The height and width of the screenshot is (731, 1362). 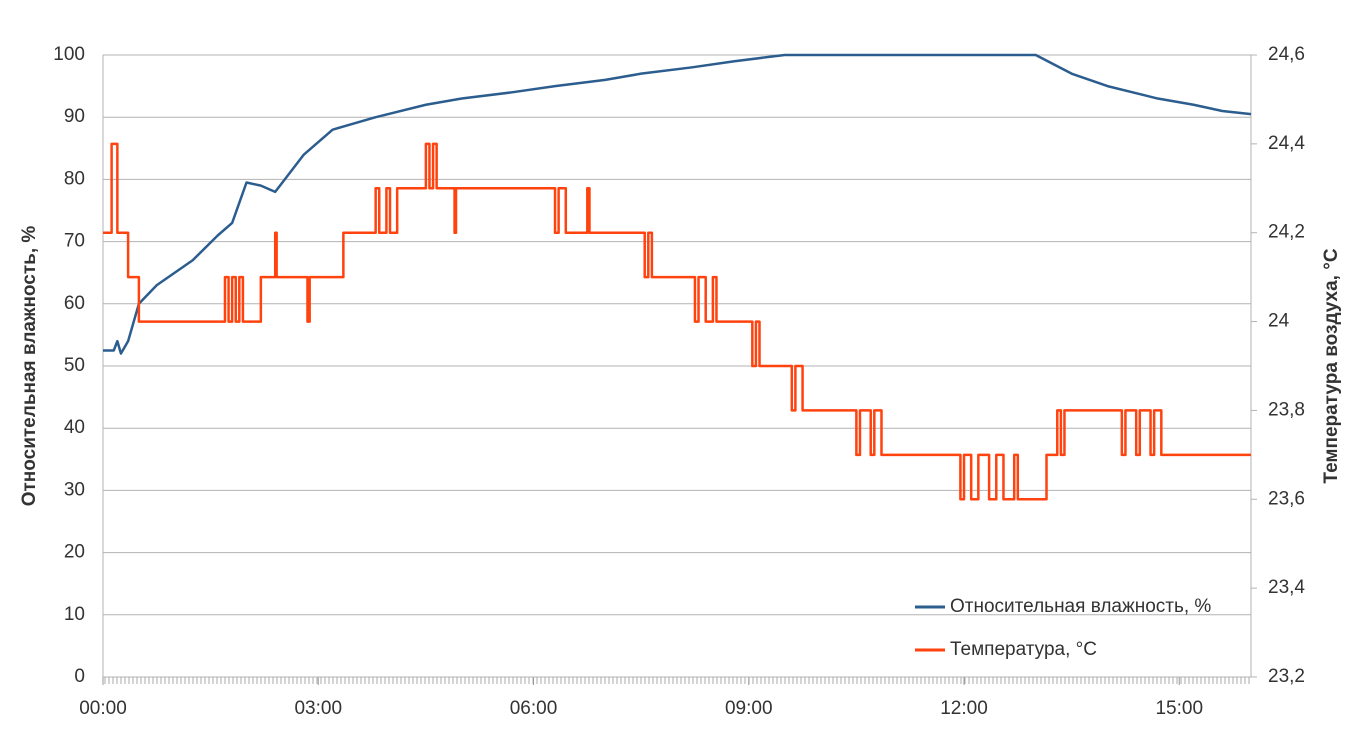 I want to click on y2-tick-label: 23,4, so click(x=1286, y=587).